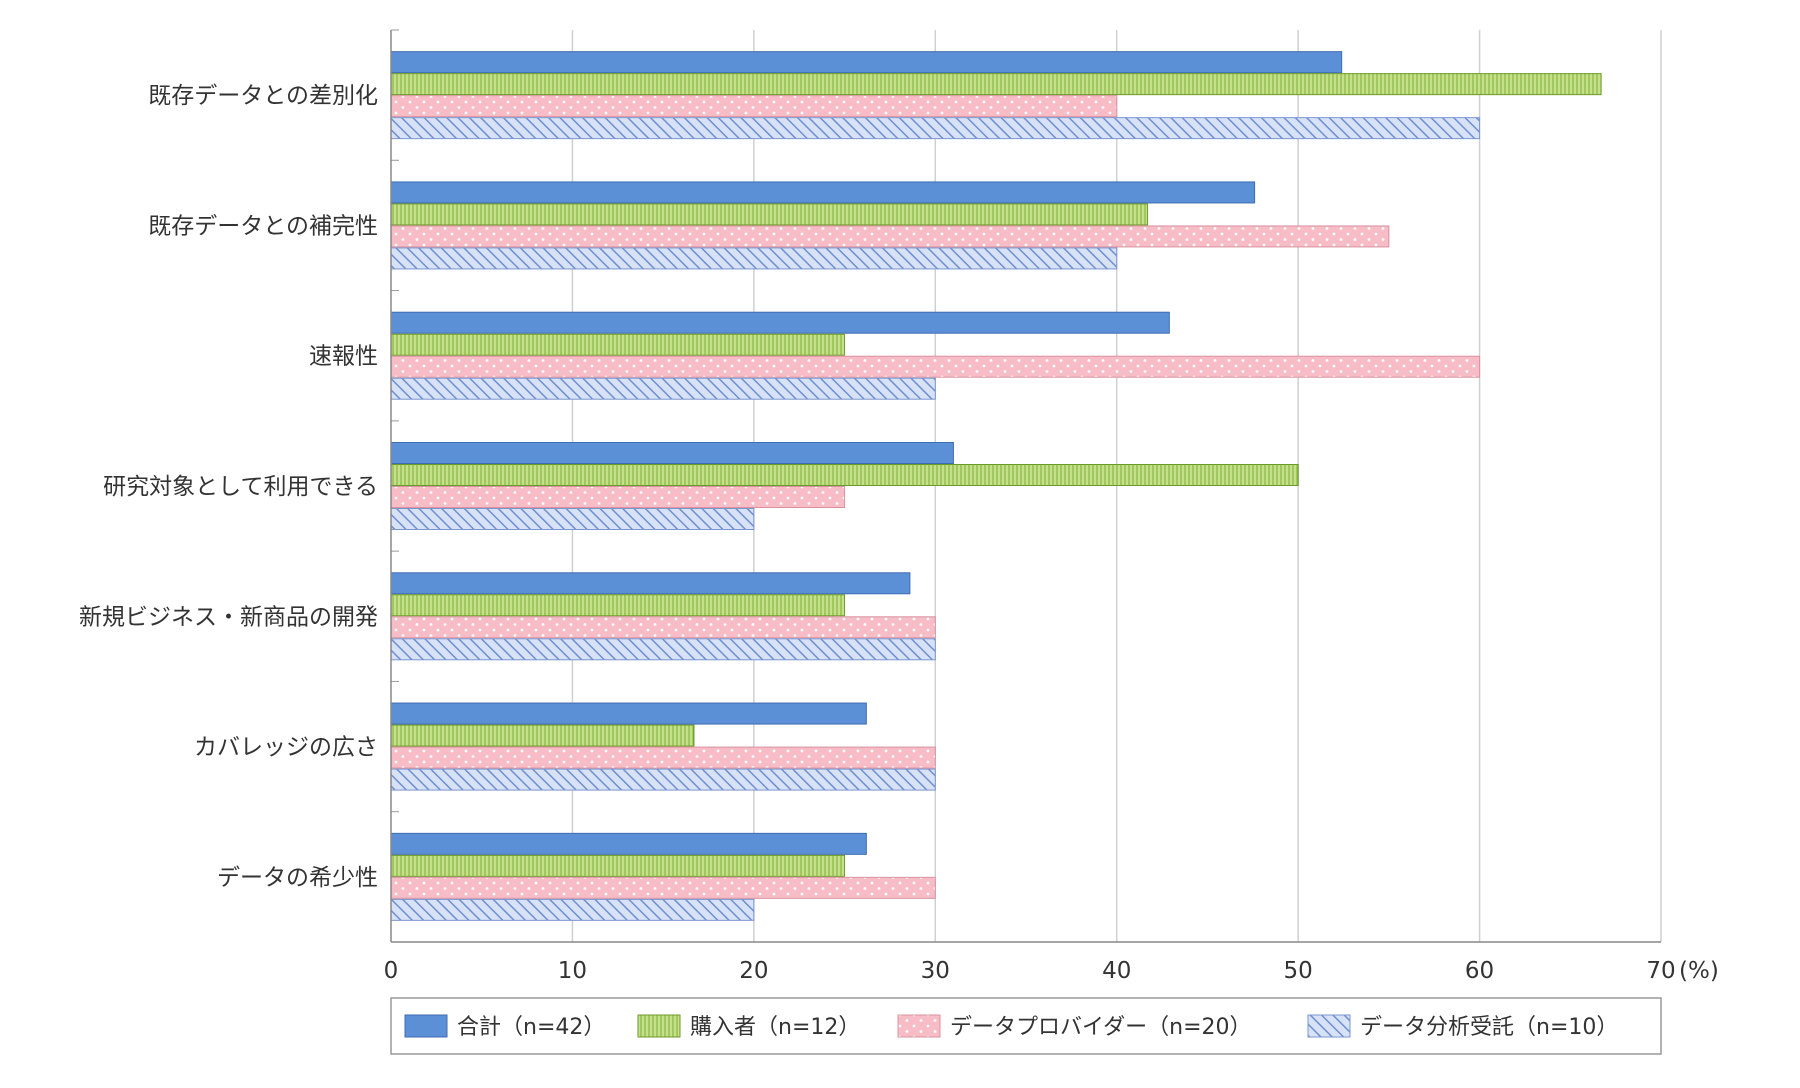 The image size is (1800, 1088). Describe the element at coordinates (531, 1027) in the screenshot. I see `legend-label: 合計（n=42）` at that location.